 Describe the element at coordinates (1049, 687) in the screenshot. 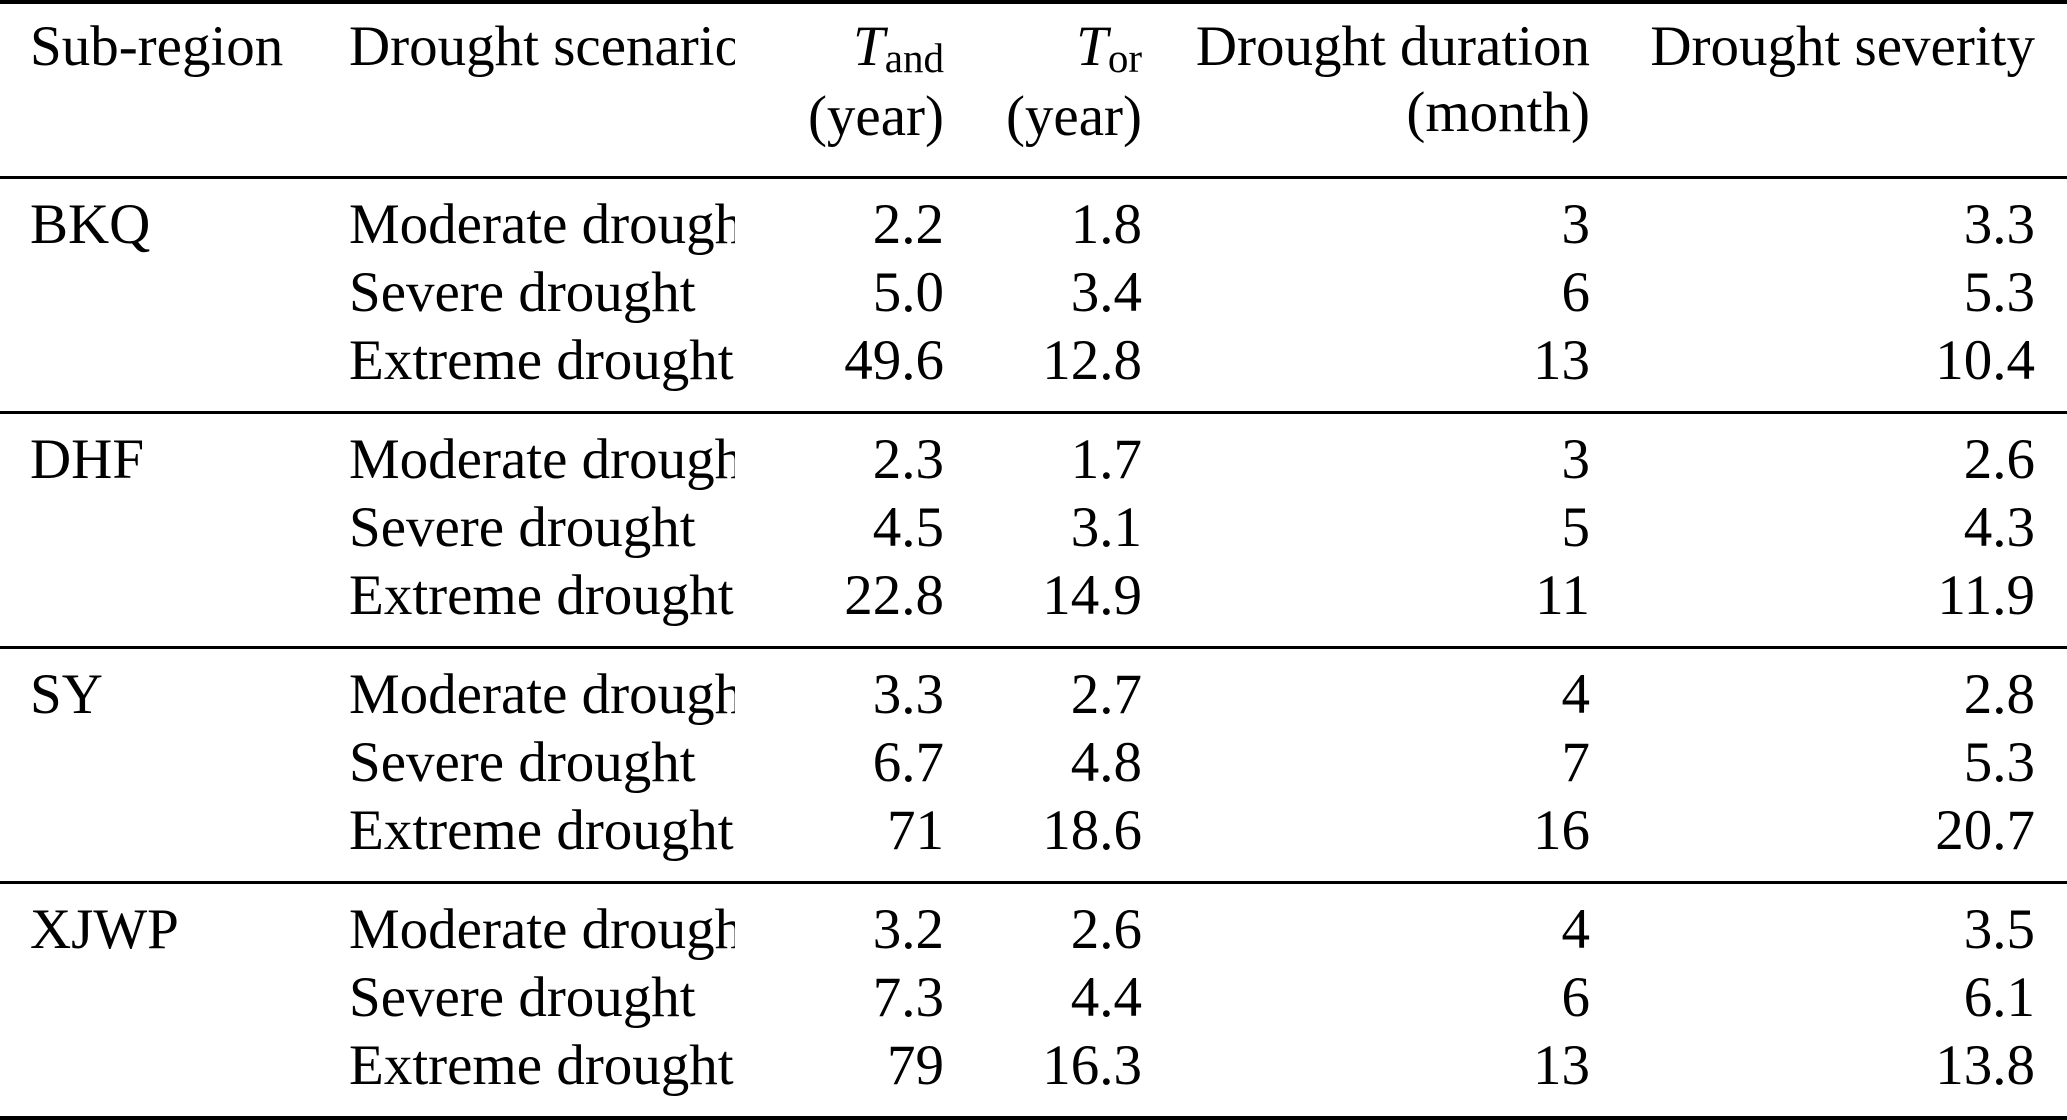

I see `cell-t-or: 2.7` at that location.